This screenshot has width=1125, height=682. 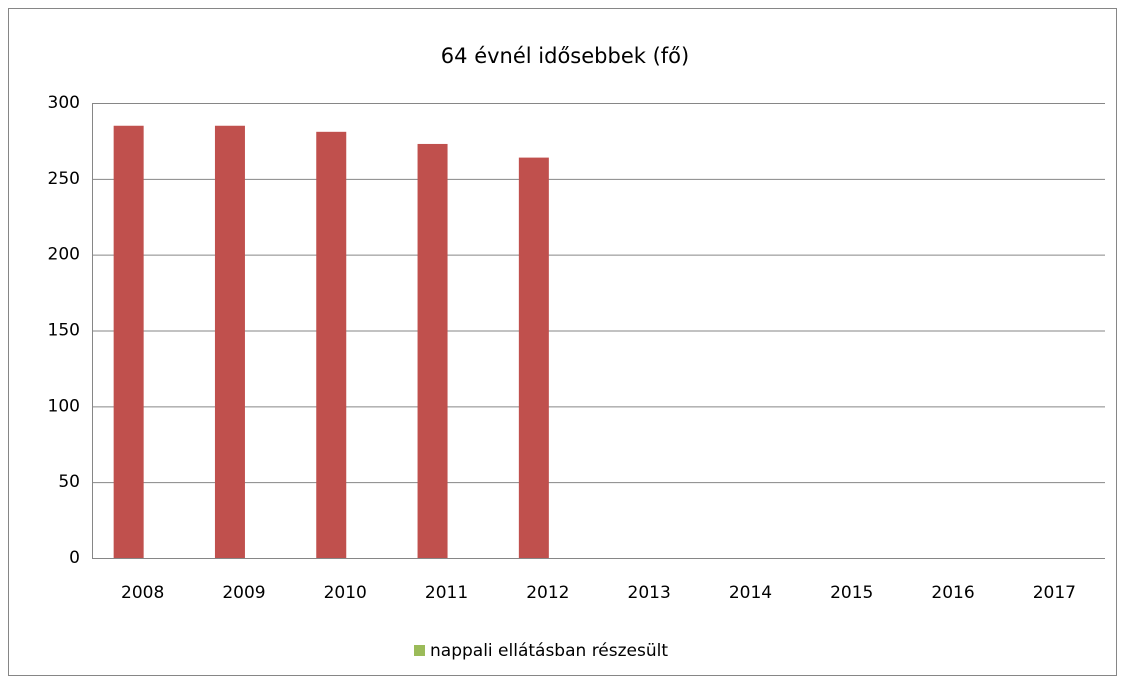 What do you see at coordinates (851, 593) in the screenshot?
I see `x-tick-label: 2015` at bounding box center [851, 593].